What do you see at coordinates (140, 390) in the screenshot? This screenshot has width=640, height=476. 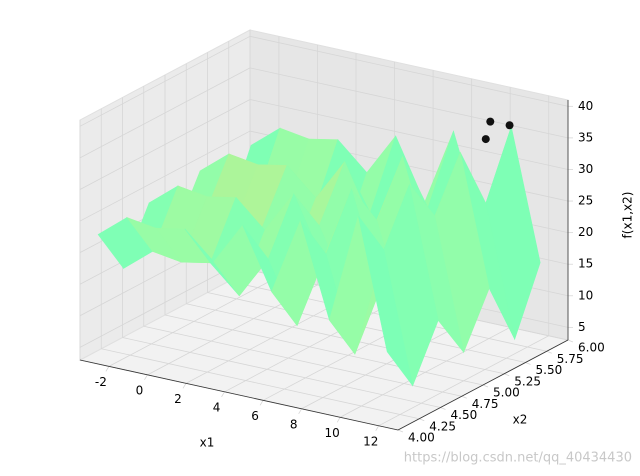 I see `x-tick-label: 0` at bounding box center [140, 390].